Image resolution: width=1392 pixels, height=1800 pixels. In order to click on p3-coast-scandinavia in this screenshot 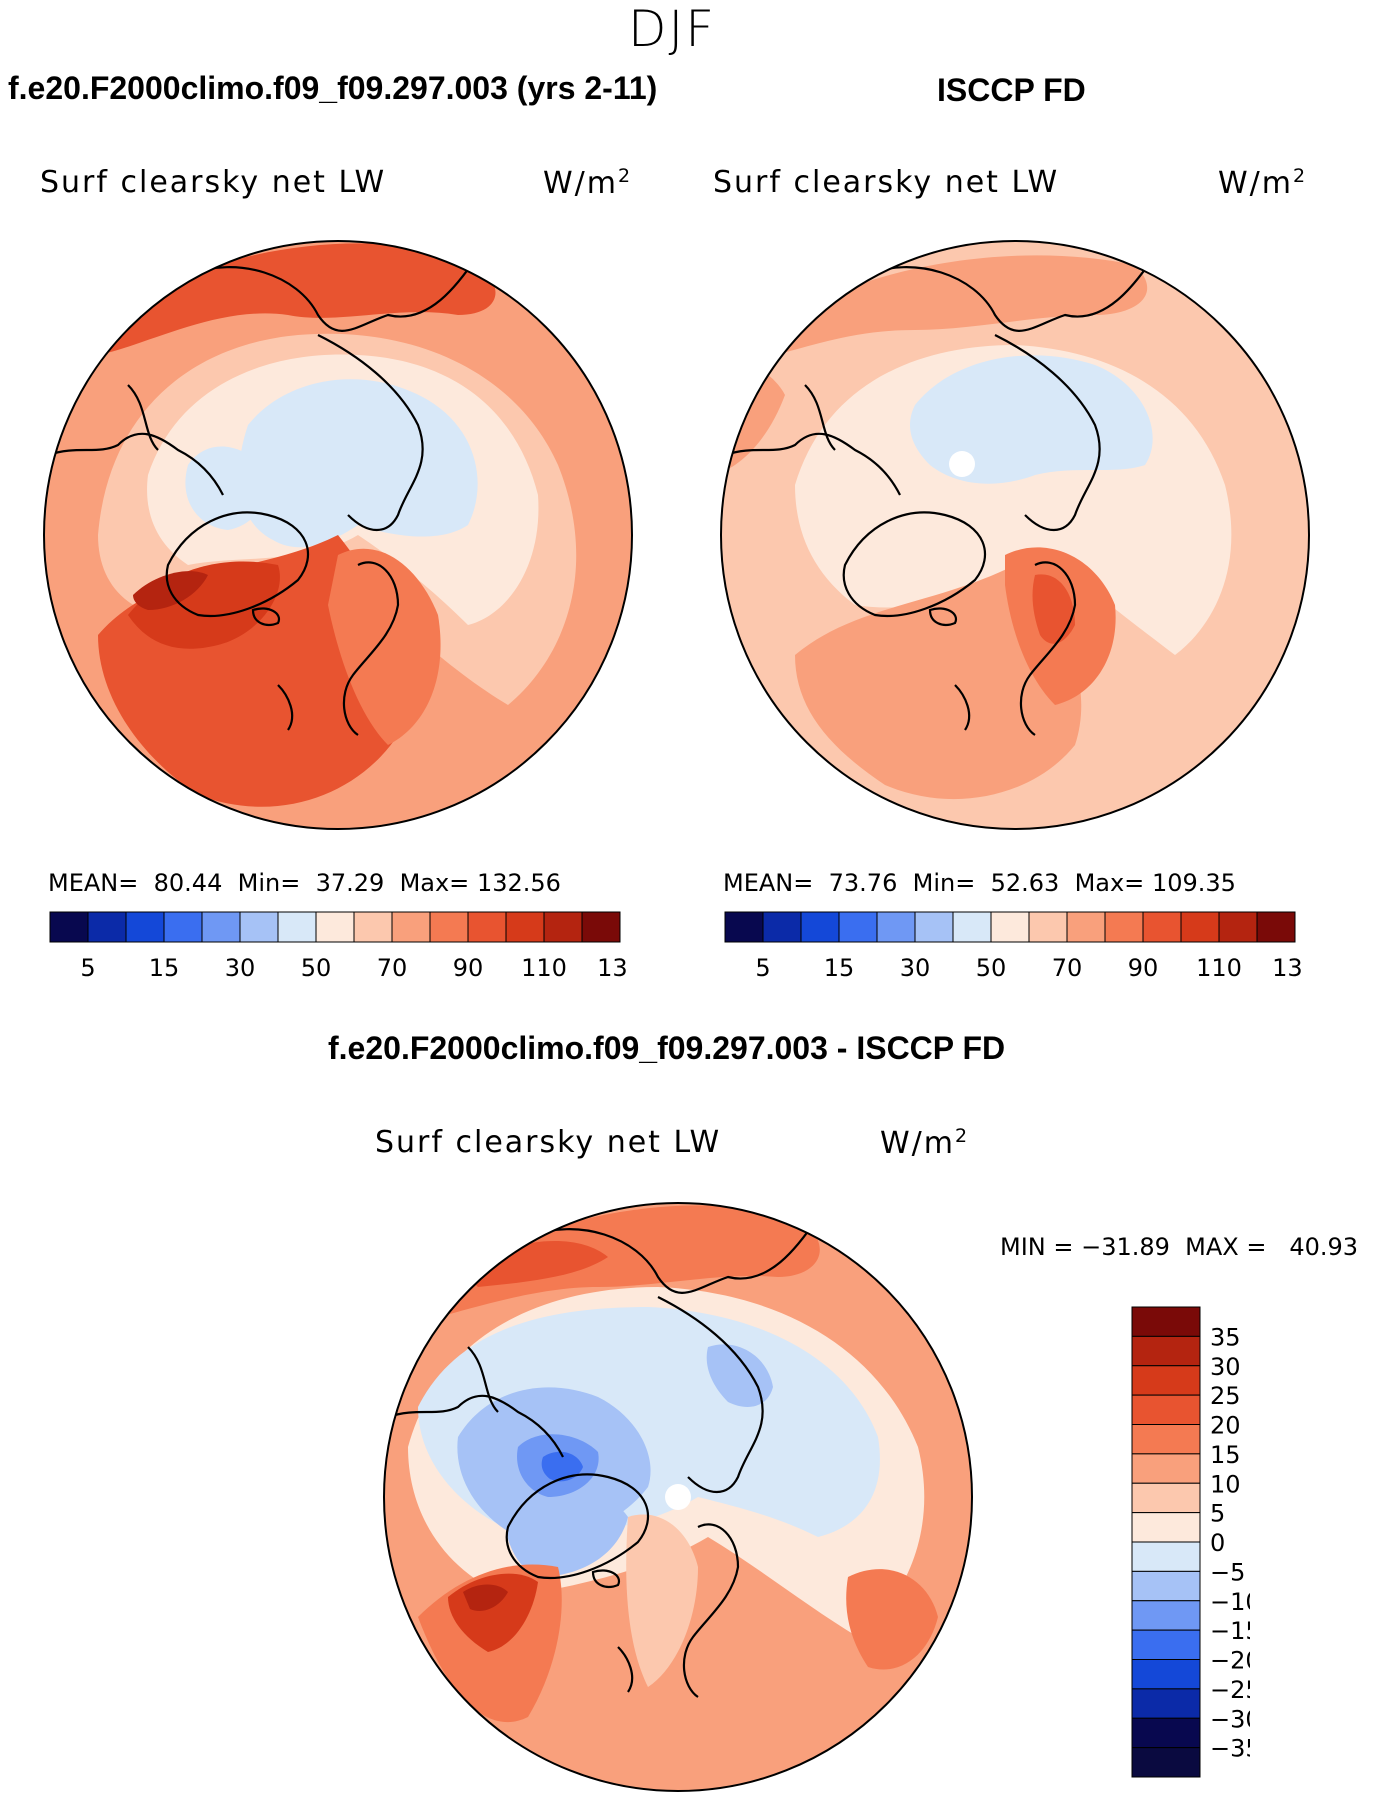, I will do `click(711, 1610)`.